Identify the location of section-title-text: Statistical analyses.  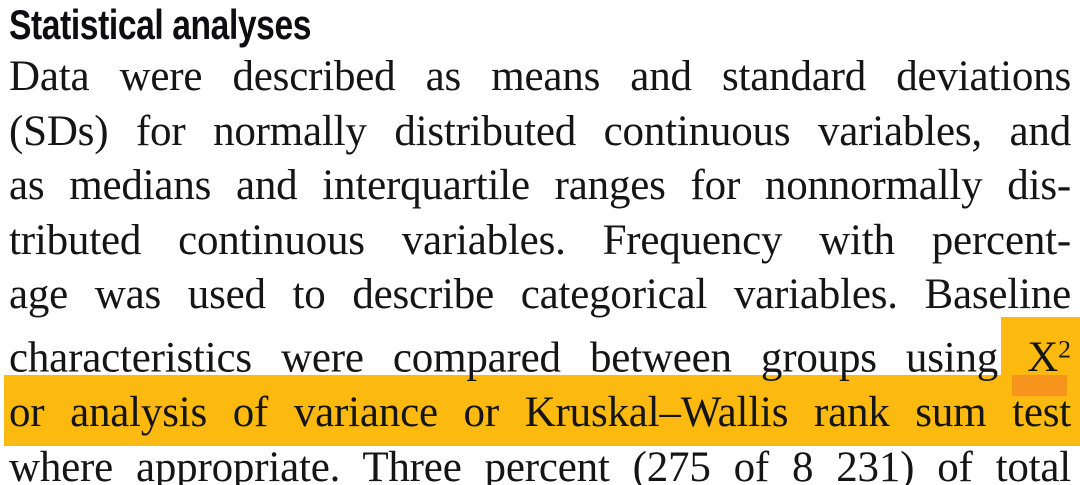
(160, 24).